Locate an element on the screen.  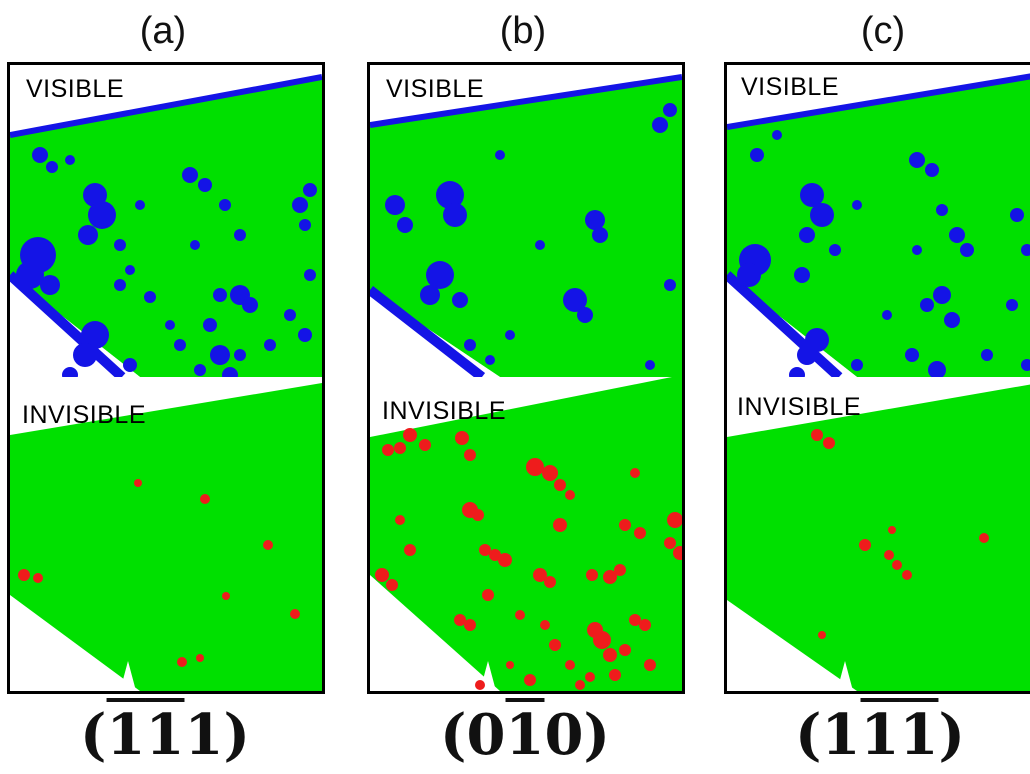
miller-b-close: ) is located at coordinates (596, 735).